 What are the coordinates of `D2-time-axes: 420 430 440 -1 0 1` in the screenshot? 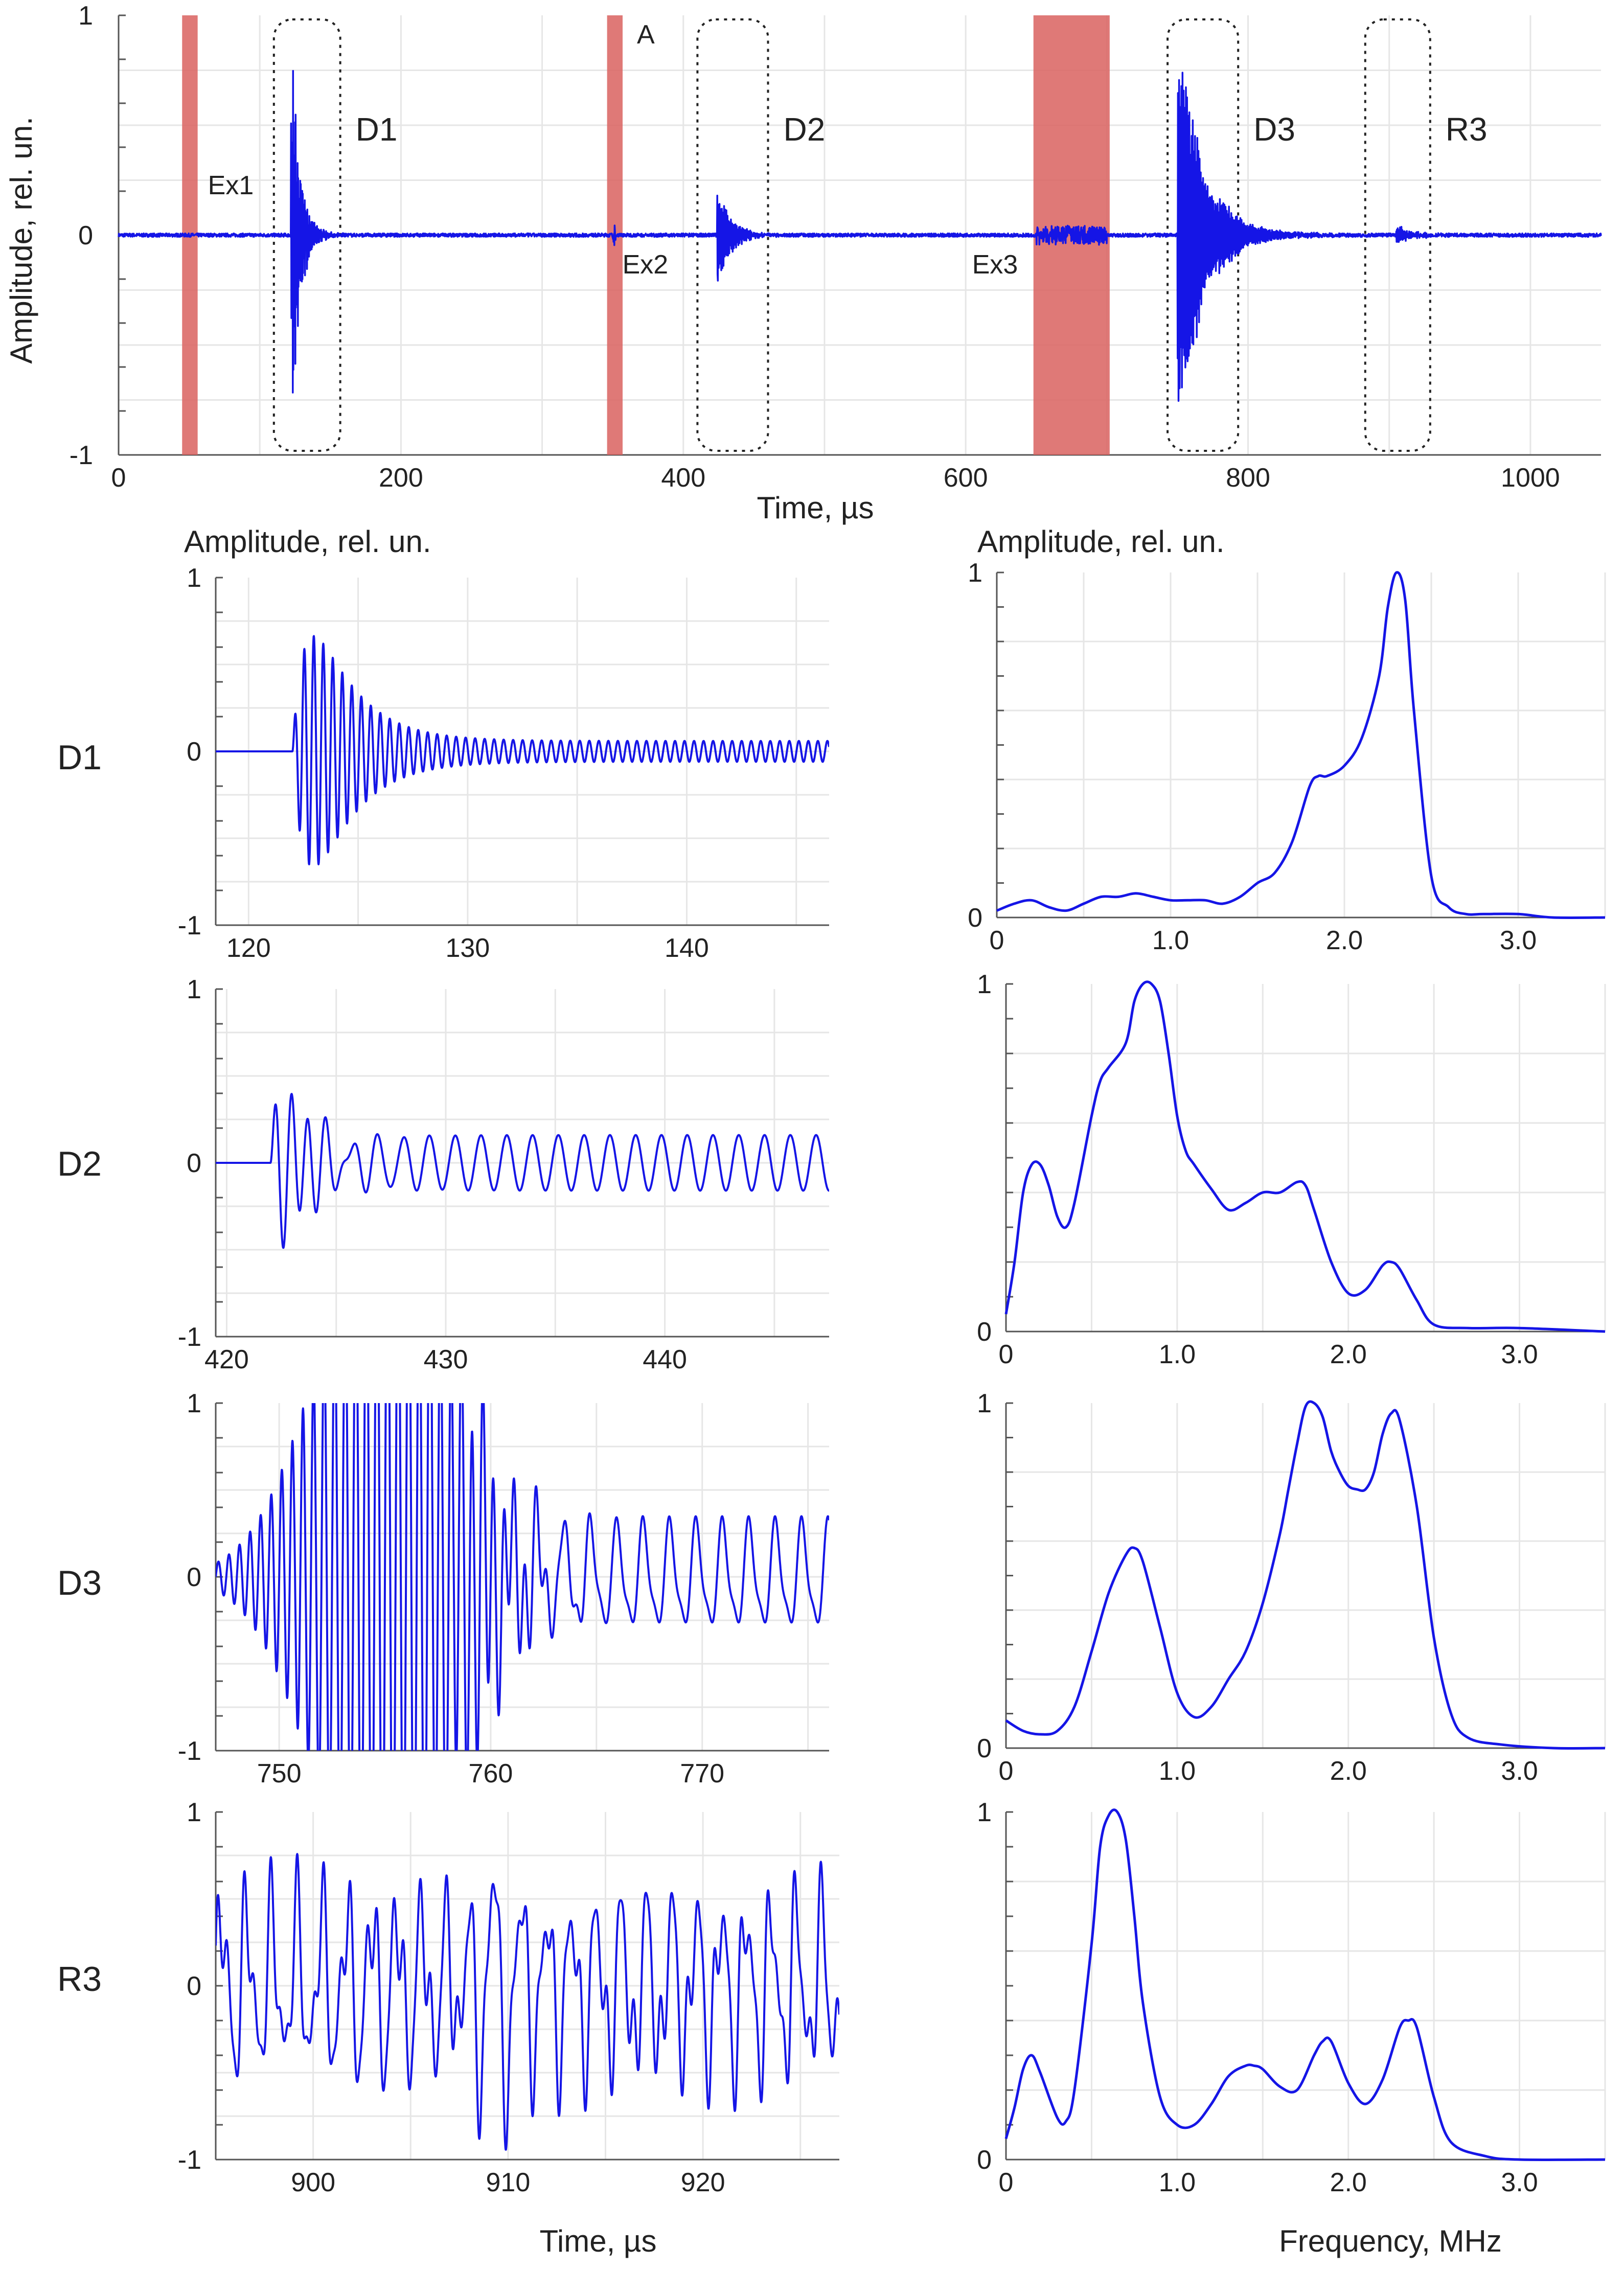 It's located at (503, 1174).